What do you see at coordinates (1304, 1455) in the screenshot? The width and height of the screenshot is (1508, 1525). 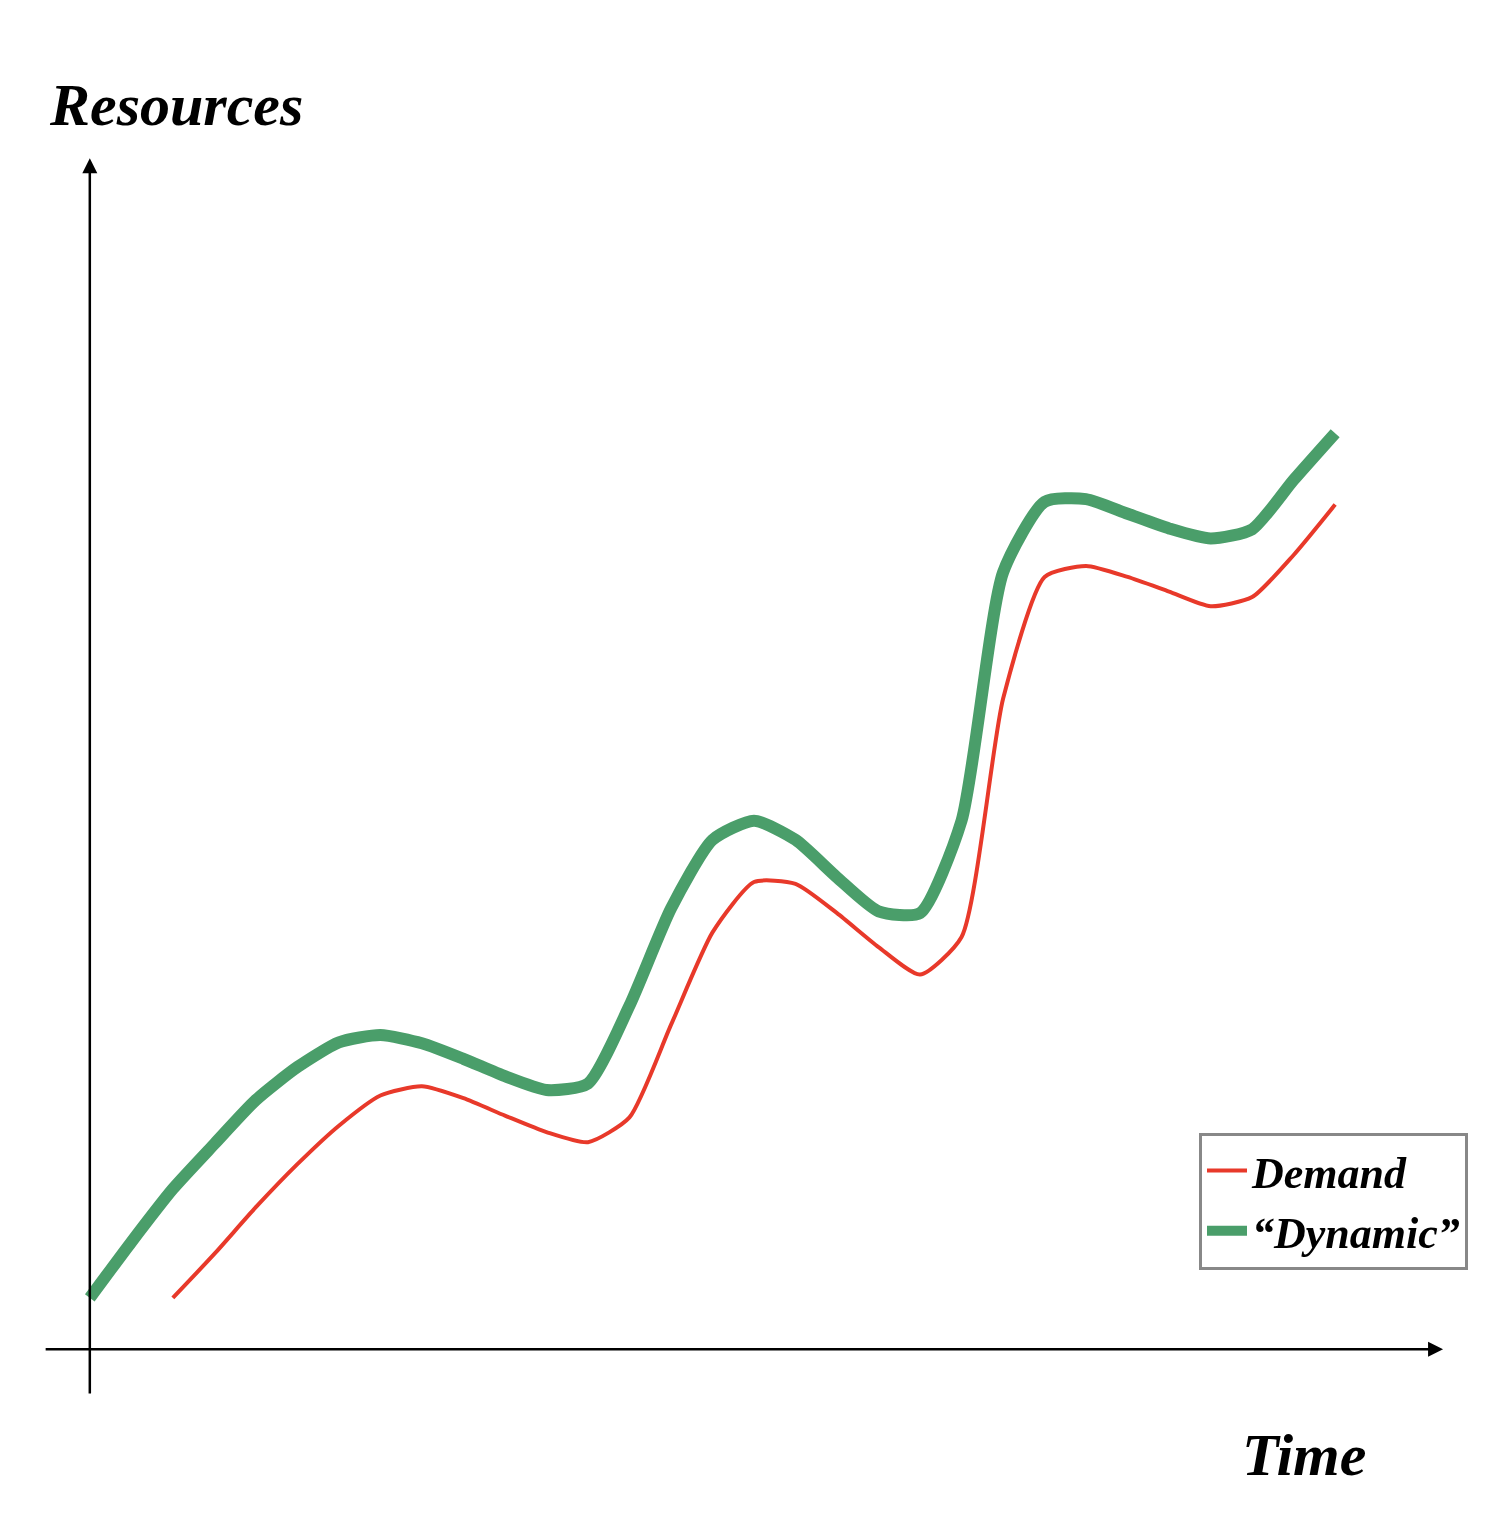 I see `x-axis-title: Time` at bounding box center [1304, 1455].